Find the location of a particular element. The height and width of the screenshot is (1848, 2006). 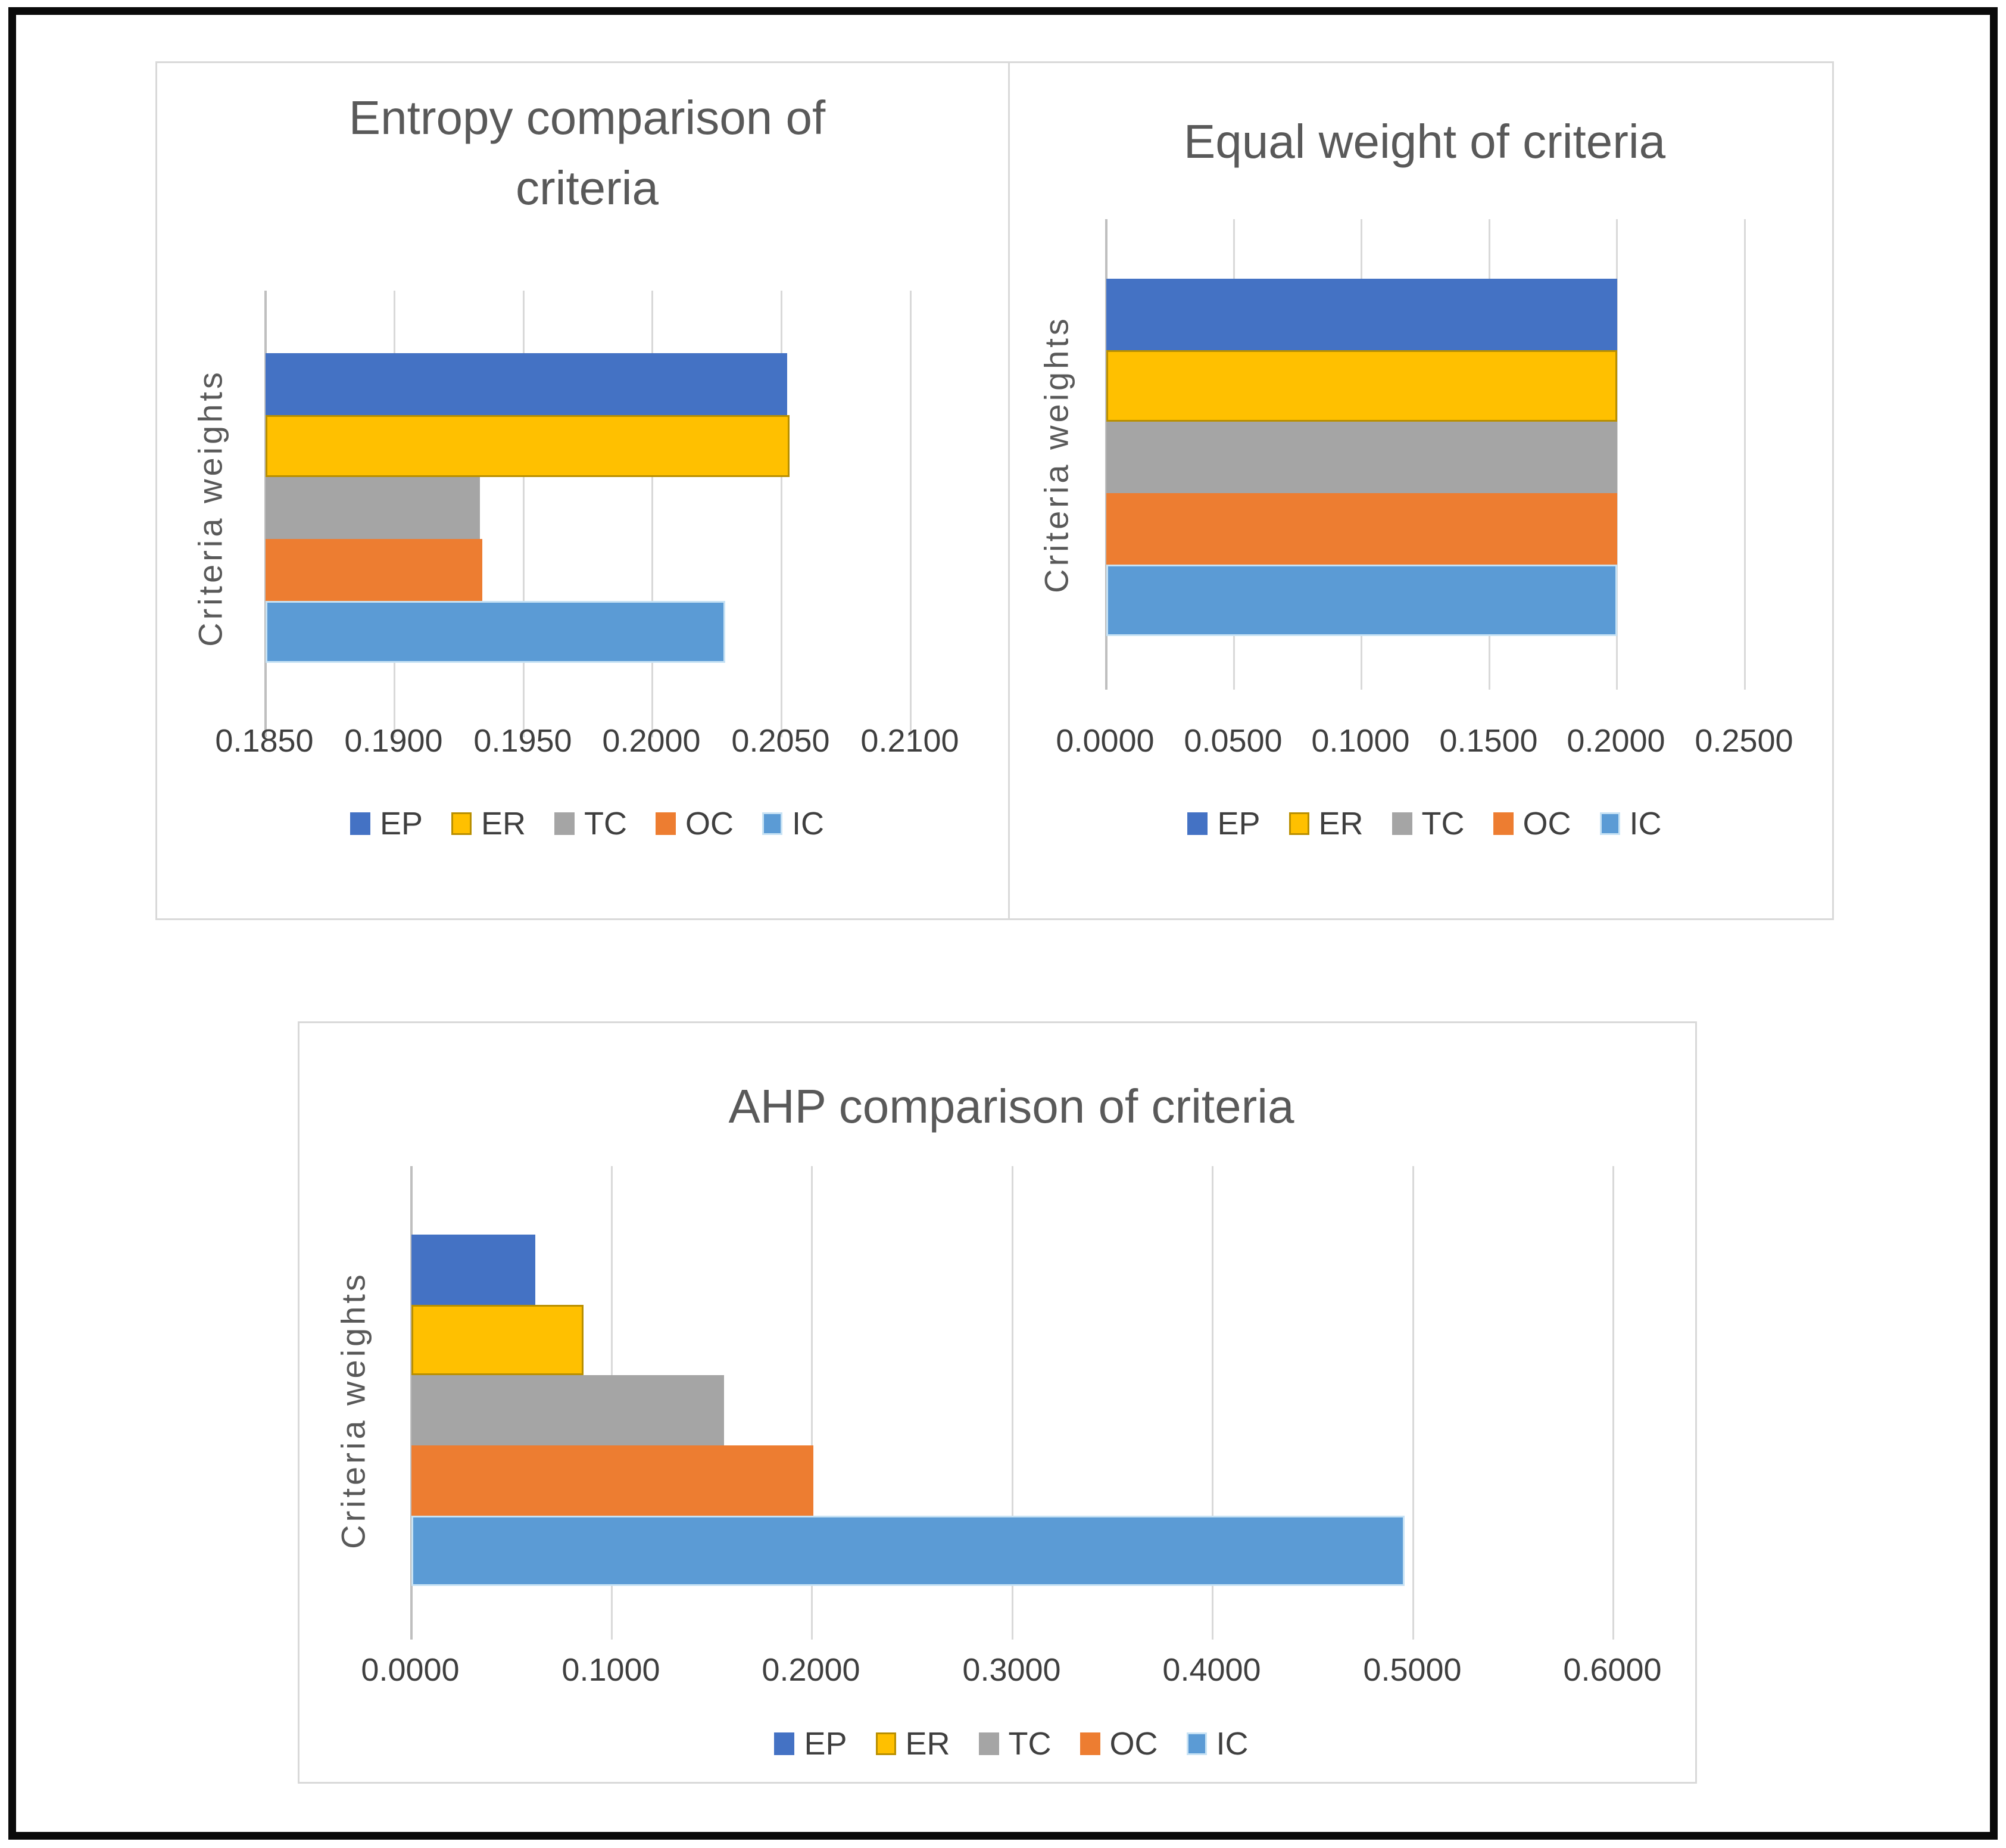

y-axis-title-entropy: Criteria weights is located at coordinates (210, 508).